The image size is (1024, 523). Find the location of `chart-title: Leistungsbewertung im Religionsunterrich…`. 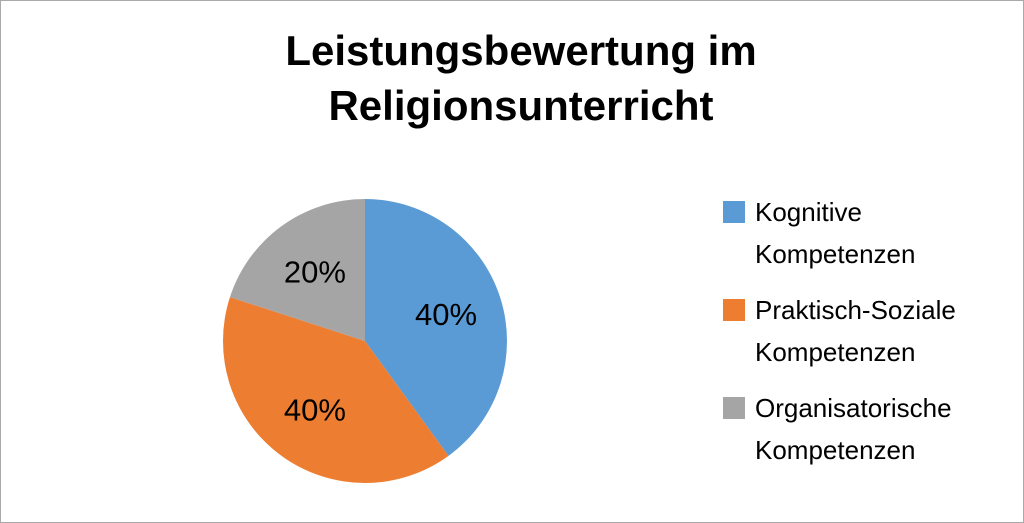

chart-title: Leistungsbewertung im Religionsunterrich… is located at coordinates (521, 78).